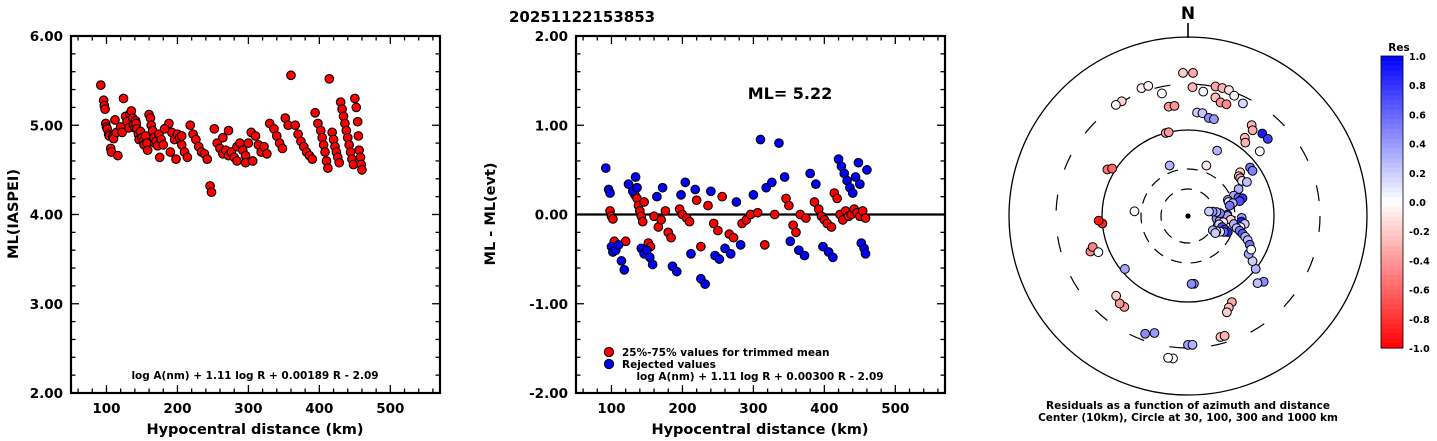 The width and height of the screenshot is (1437, 441). I want to click on polar-data-points, so click(1179, 215).